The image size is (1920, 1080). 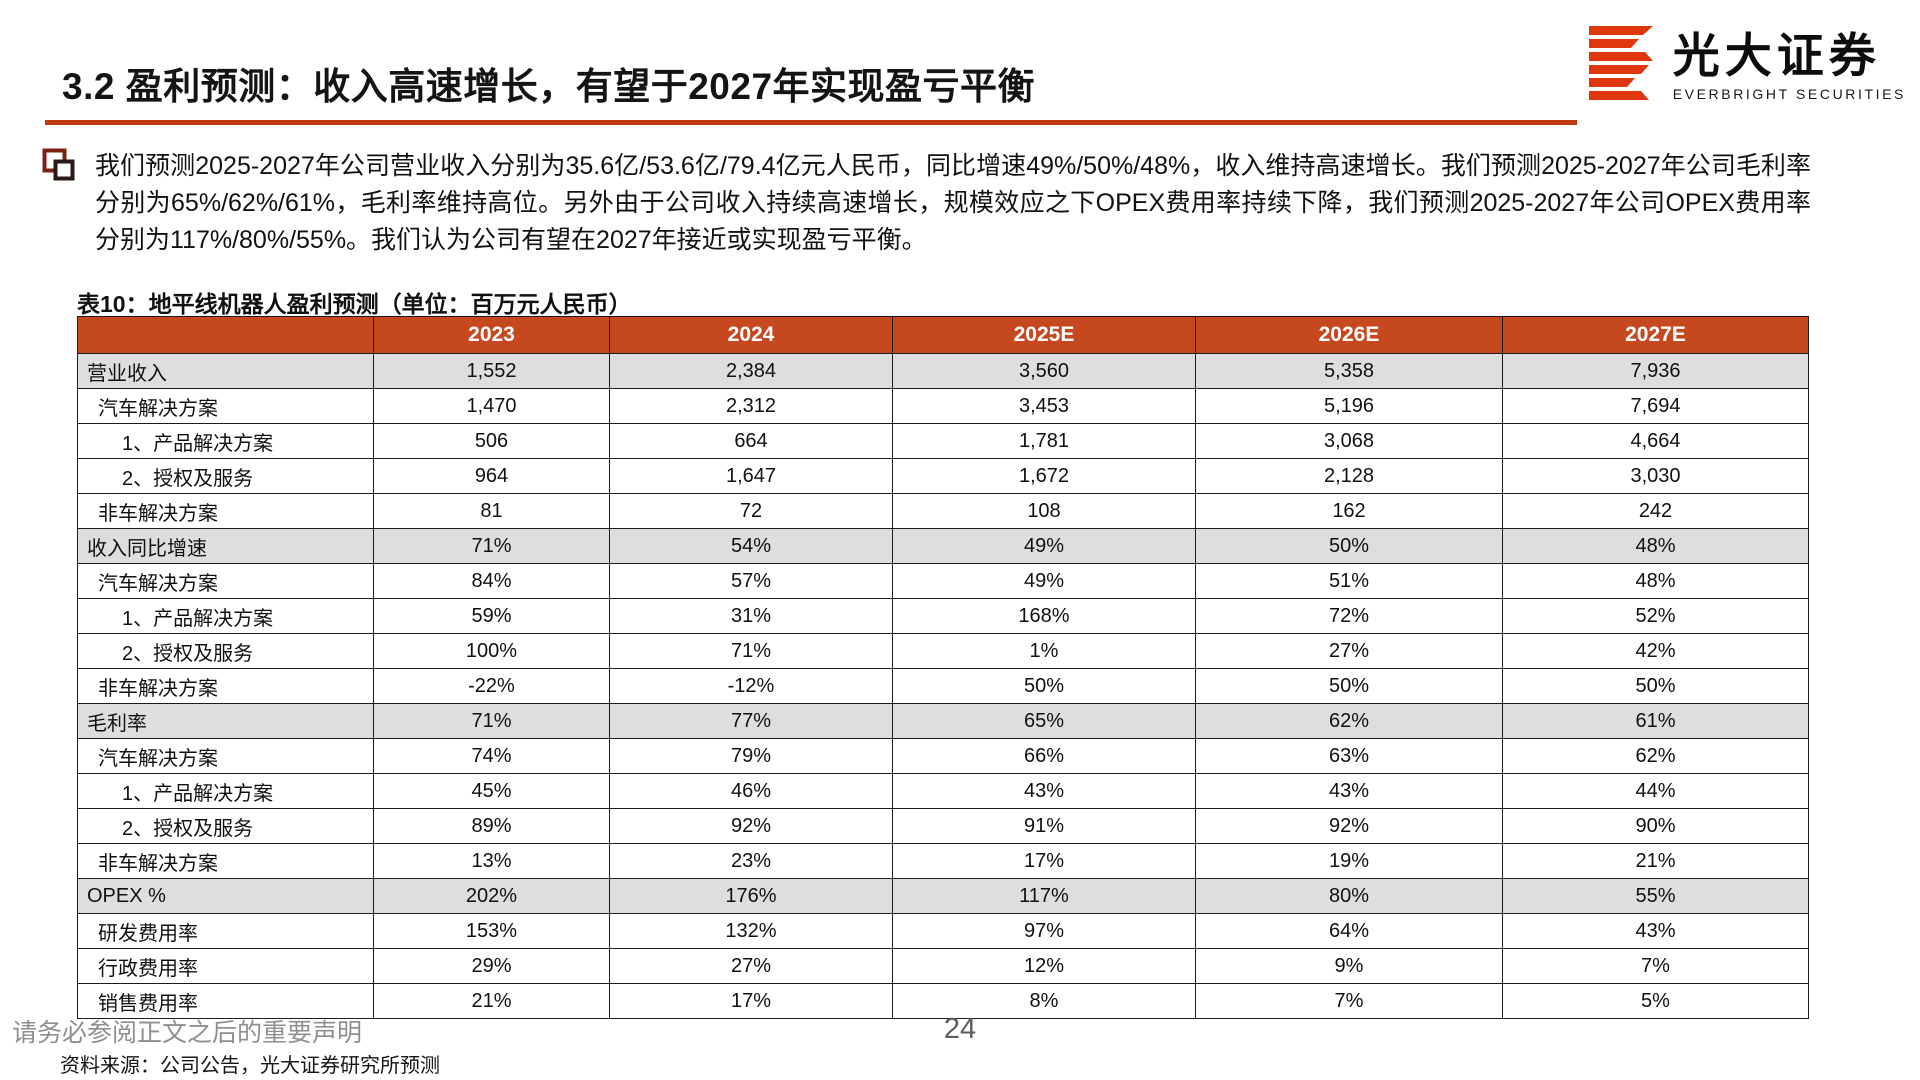 What do you see at coordinates (1789, 66) in the screenshot?
I see `brand-text: 光大证券 EVERBRIGHT SECURITIES` at bounding box center [1789, 66].